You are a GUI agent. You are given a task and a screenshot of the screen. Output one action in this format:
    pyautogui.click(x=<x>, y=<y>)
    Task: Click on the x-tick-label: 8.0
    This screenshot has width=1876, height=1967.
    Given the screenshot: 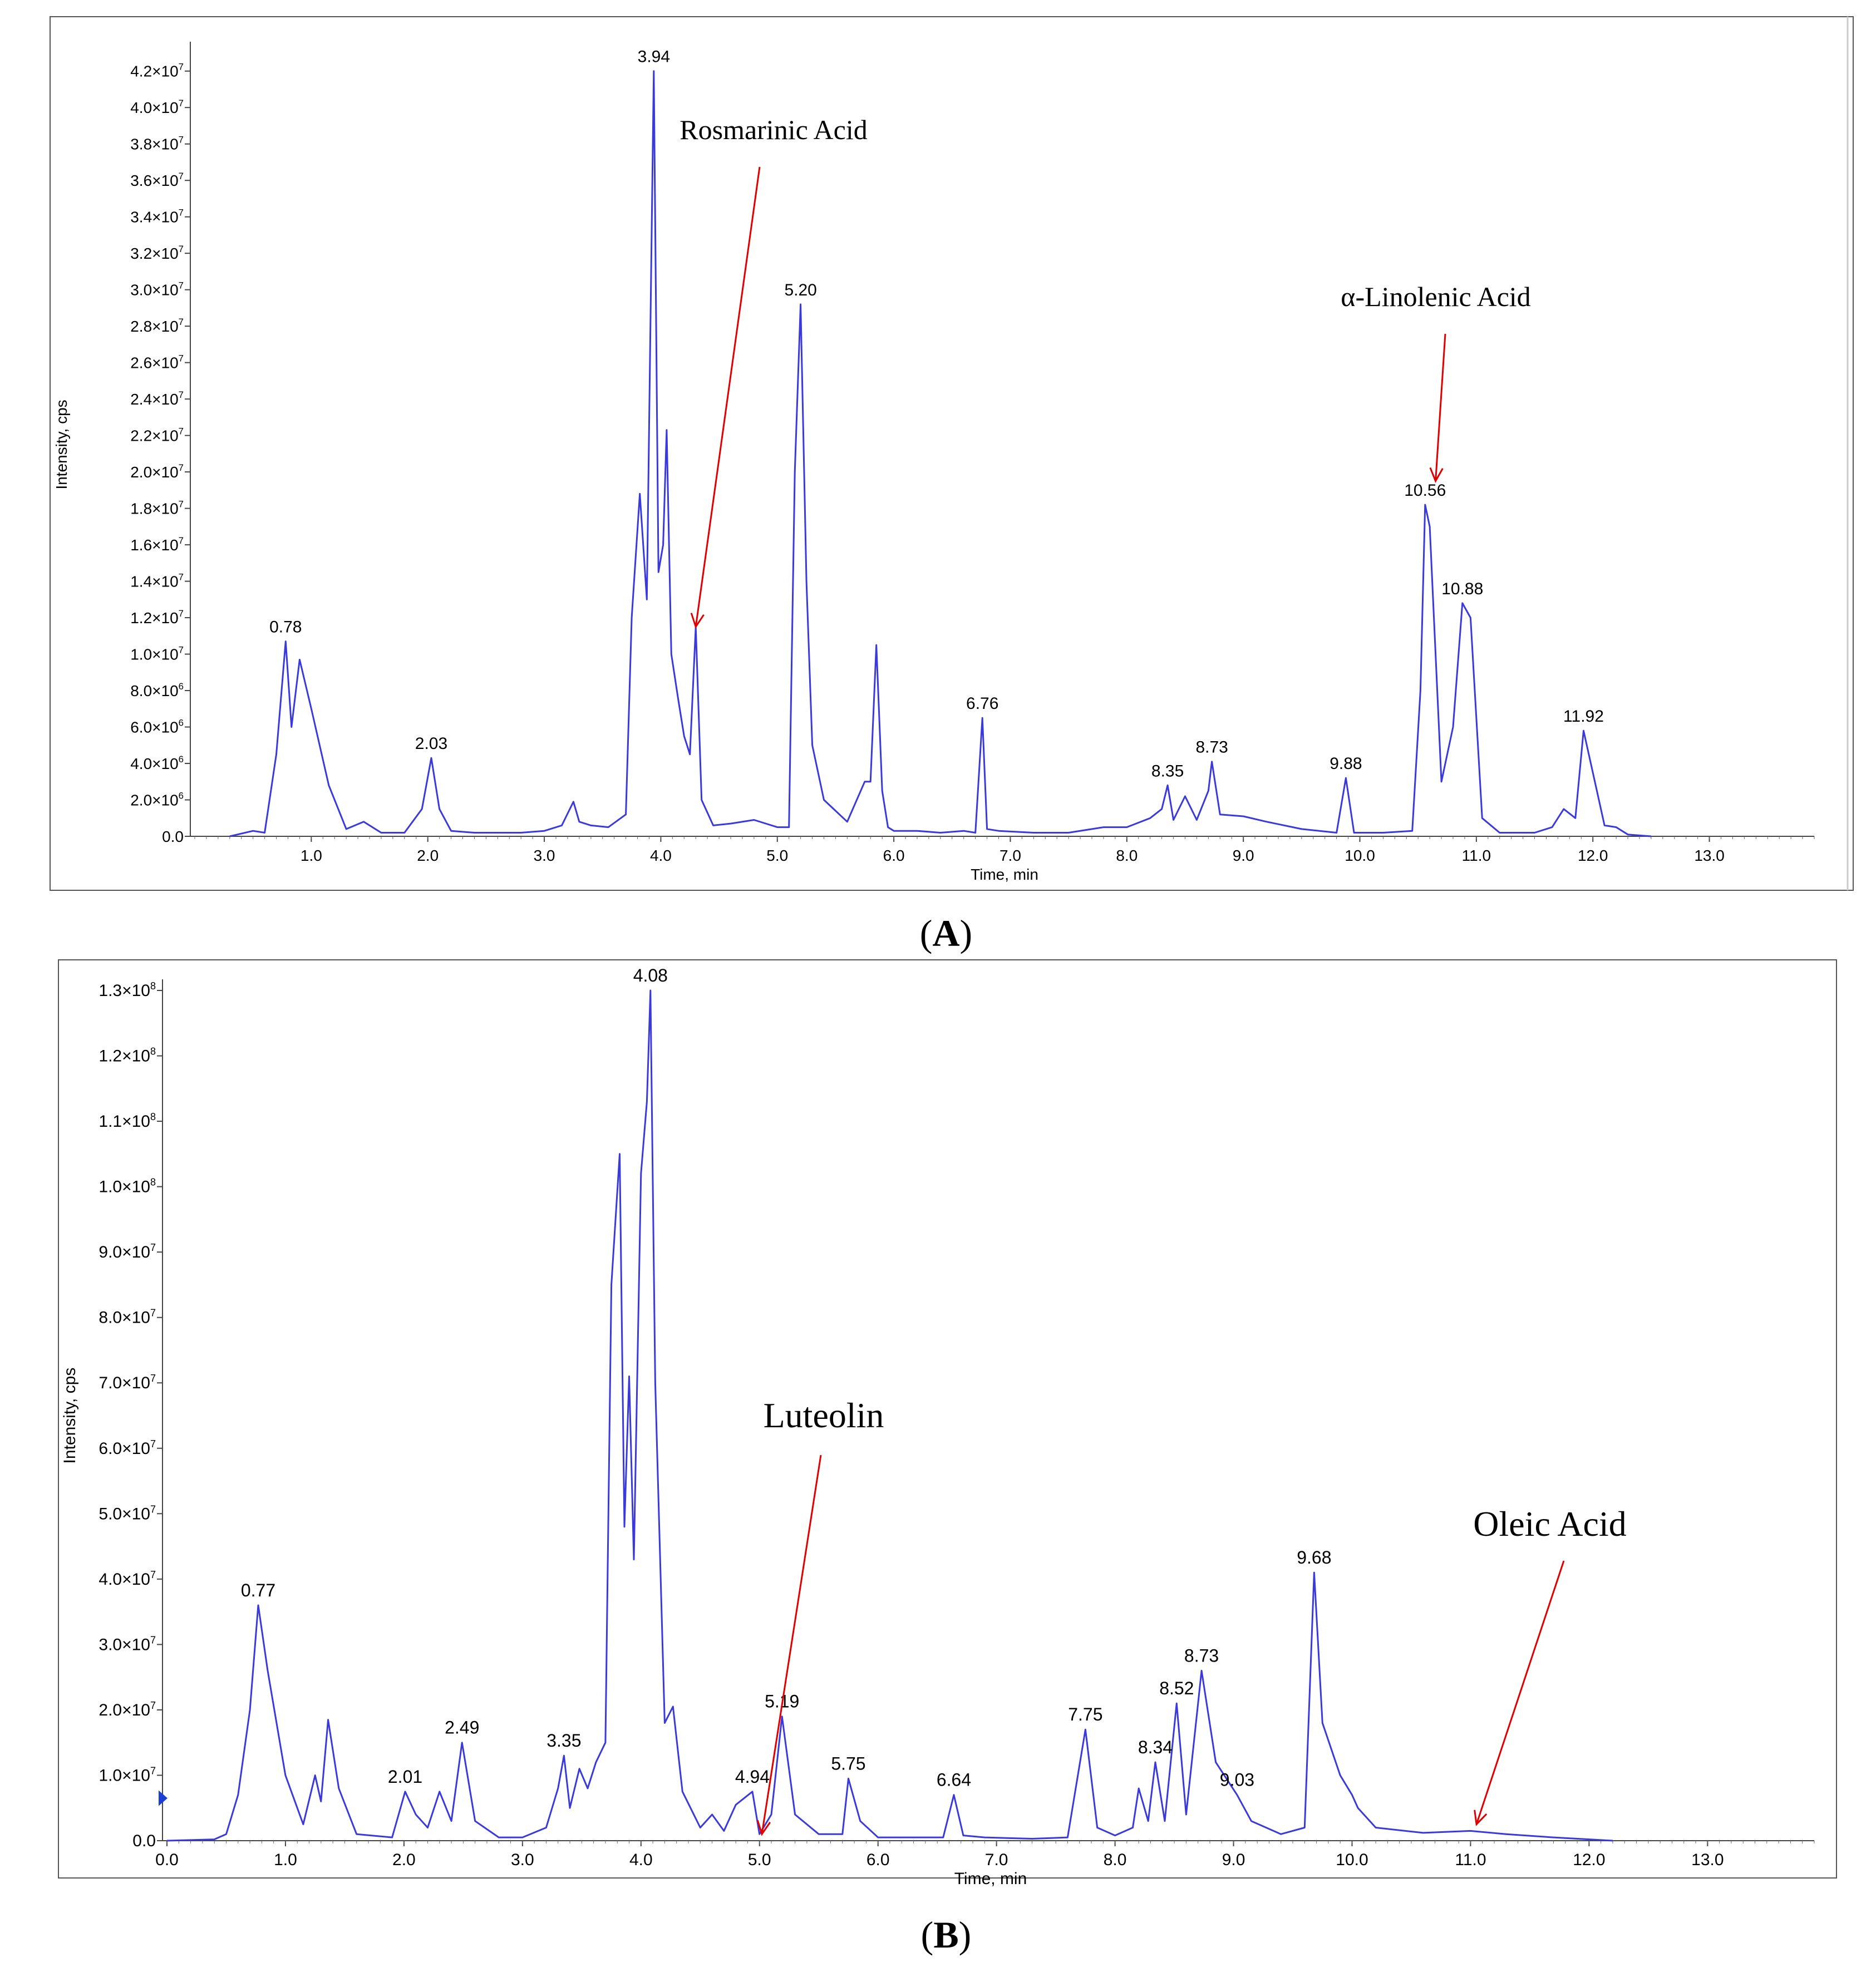 What is the action you would take?
    pyautogui.click(x=1127, y=856)
    